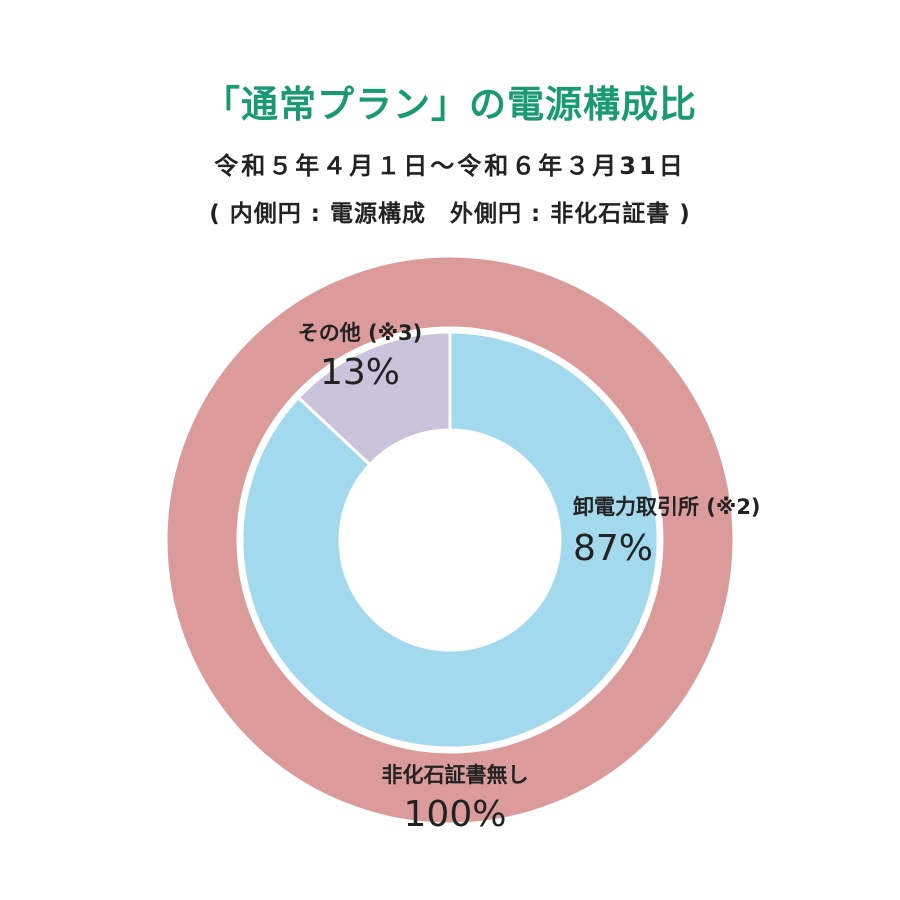  Describe the element at coordinates (360, 333) in the screenshot. I see `label-other-name: その他 (※3)` at that location.